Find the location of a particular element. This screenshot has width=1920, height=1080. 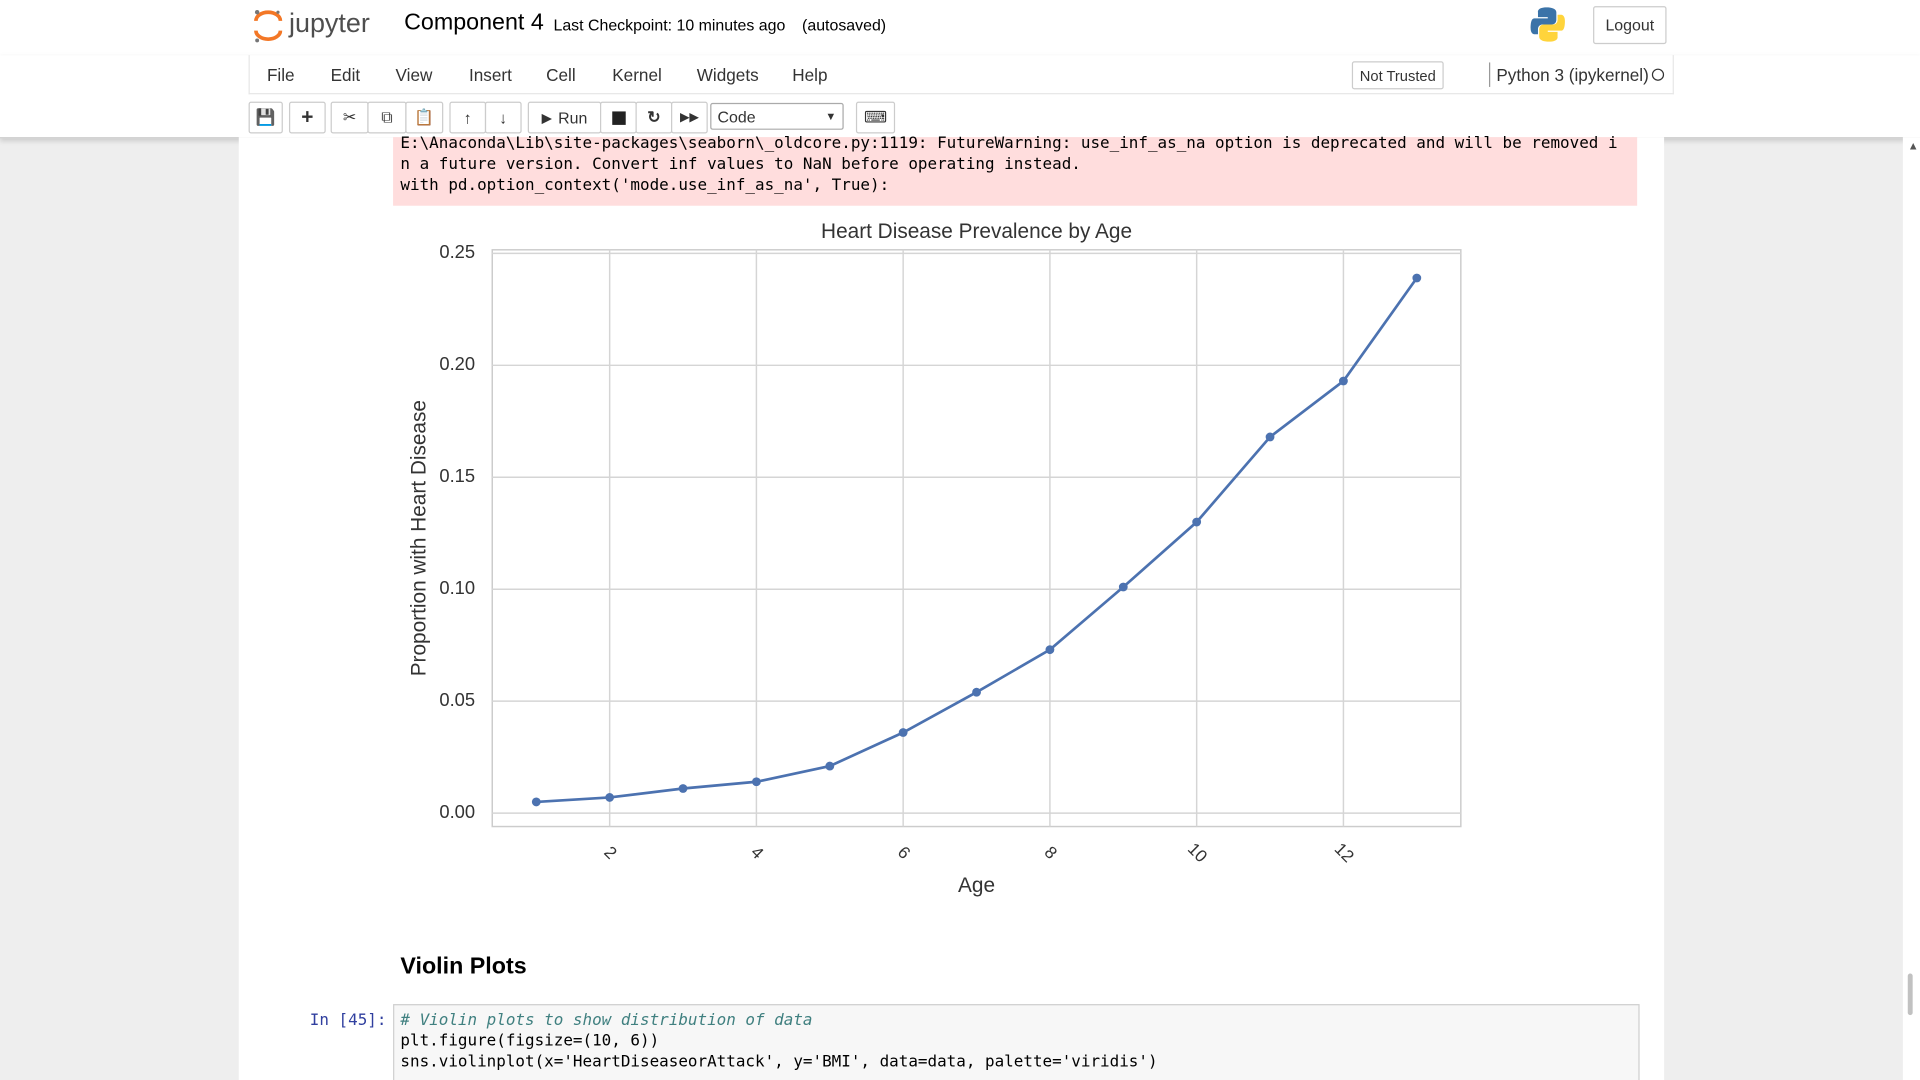

save-button: 💾 is located at coordinates (265, 117).